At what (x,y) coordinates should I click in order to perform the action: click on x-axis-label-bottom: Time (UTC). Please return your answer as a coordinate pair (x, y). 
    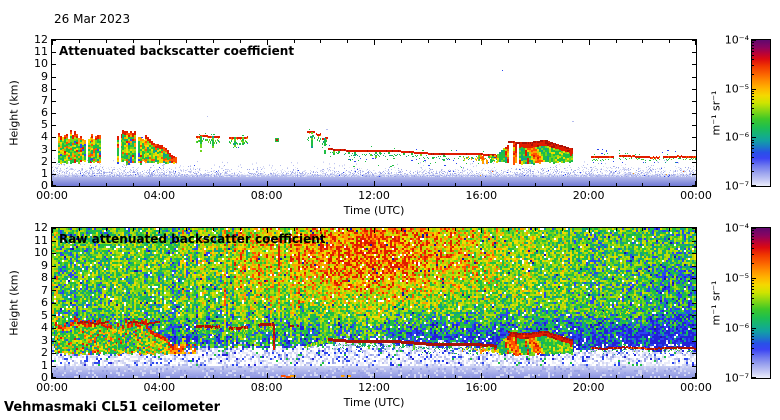
    Looking at the image, I should click on (374, 402).